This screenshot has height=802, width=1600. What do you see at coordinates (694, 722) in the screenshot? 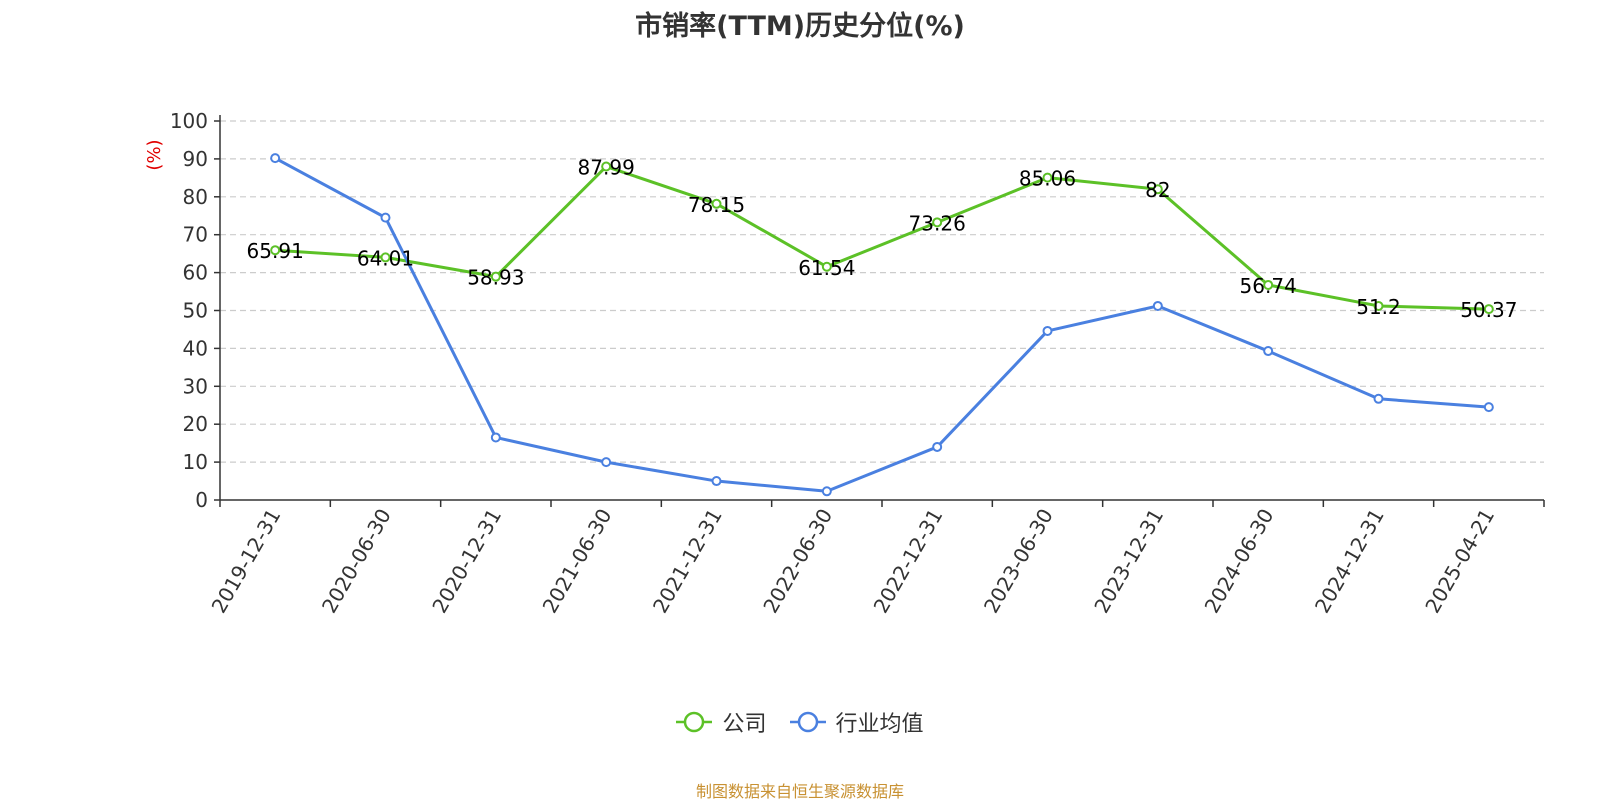
I see `legend-marker-company-icon` at bounding box center [694, 722].